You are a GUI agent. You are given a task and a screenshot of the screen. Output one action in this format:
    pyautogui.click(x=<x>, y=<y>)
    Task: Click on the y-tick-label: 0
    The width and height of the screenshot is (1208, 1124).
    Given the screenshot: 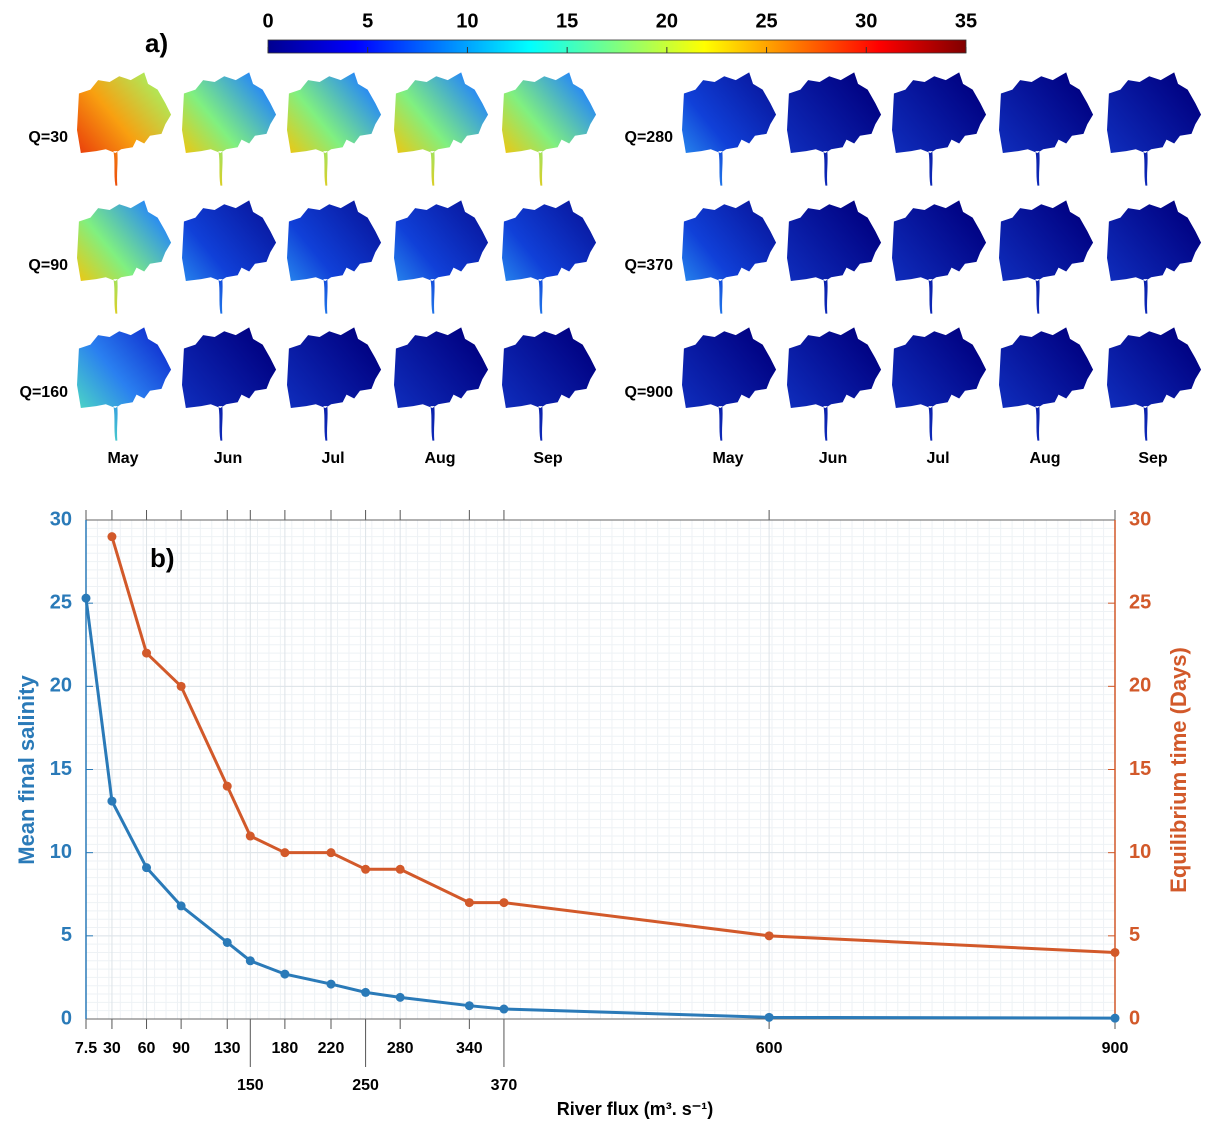 What is the action you would take?
    pyautogui.click(x=66, y=1018)
    